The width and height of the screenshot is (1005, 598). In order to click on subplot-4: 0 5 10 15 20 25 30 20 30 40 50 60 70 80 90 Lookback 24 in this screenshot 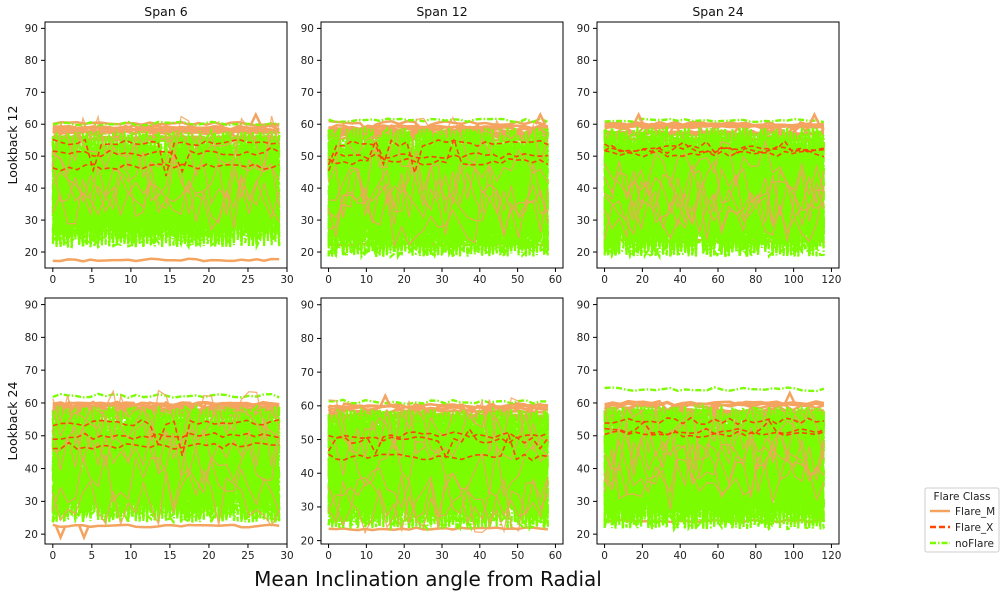, I will do `click(149, 429)`.